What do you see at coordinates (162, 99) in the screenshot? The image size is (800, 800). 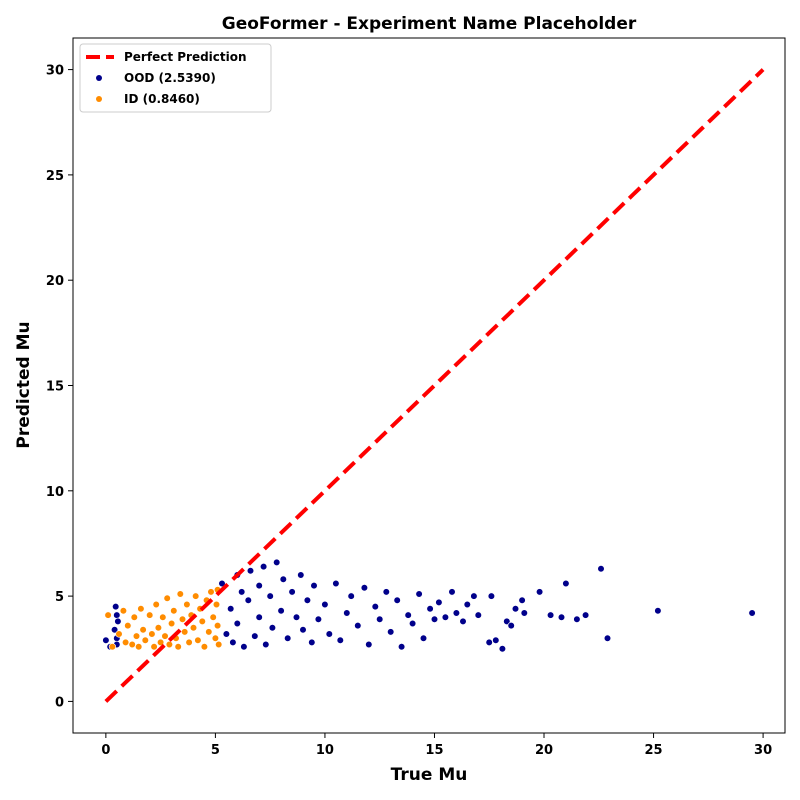 I see `legend-label-id: ID (0.8460)` at bounding box center [162, 99].